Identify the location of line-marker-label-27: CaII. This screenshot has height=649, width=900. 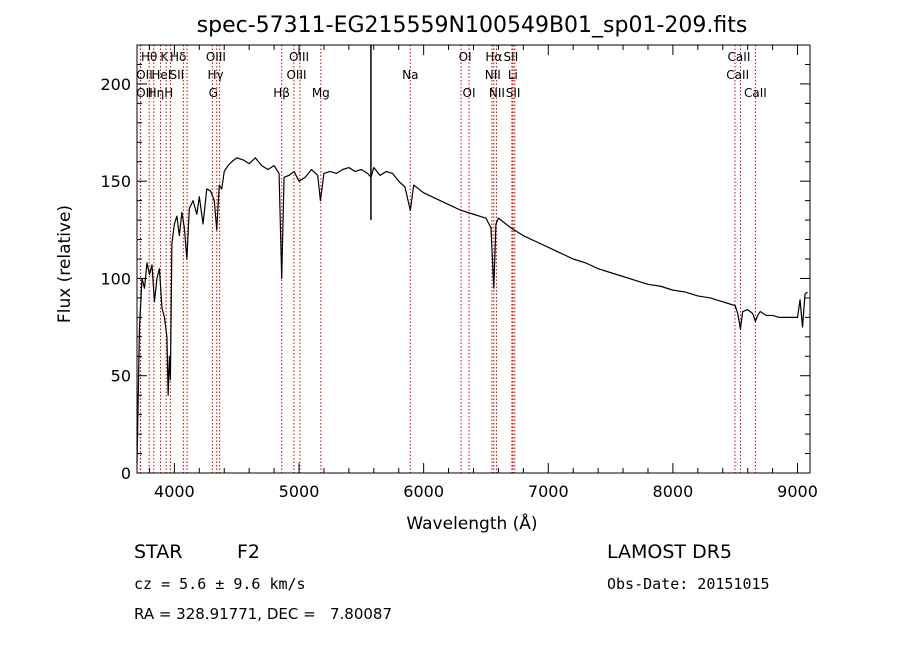
(755, 93).